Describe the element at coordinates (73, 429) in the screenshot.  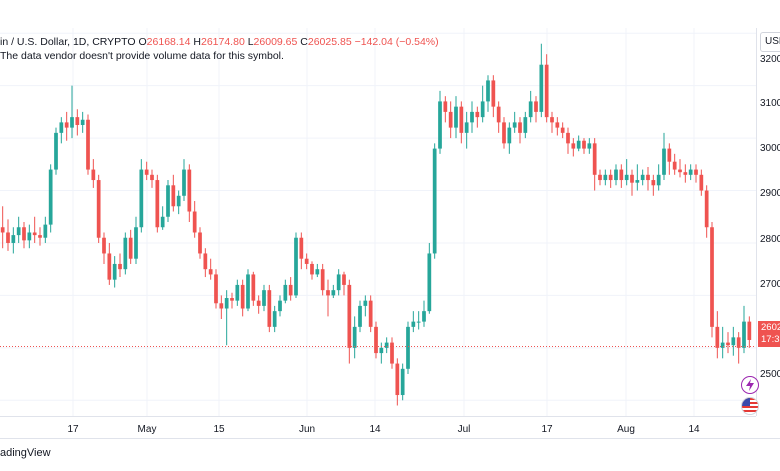
I see `time-tick-label: 17` at that location.